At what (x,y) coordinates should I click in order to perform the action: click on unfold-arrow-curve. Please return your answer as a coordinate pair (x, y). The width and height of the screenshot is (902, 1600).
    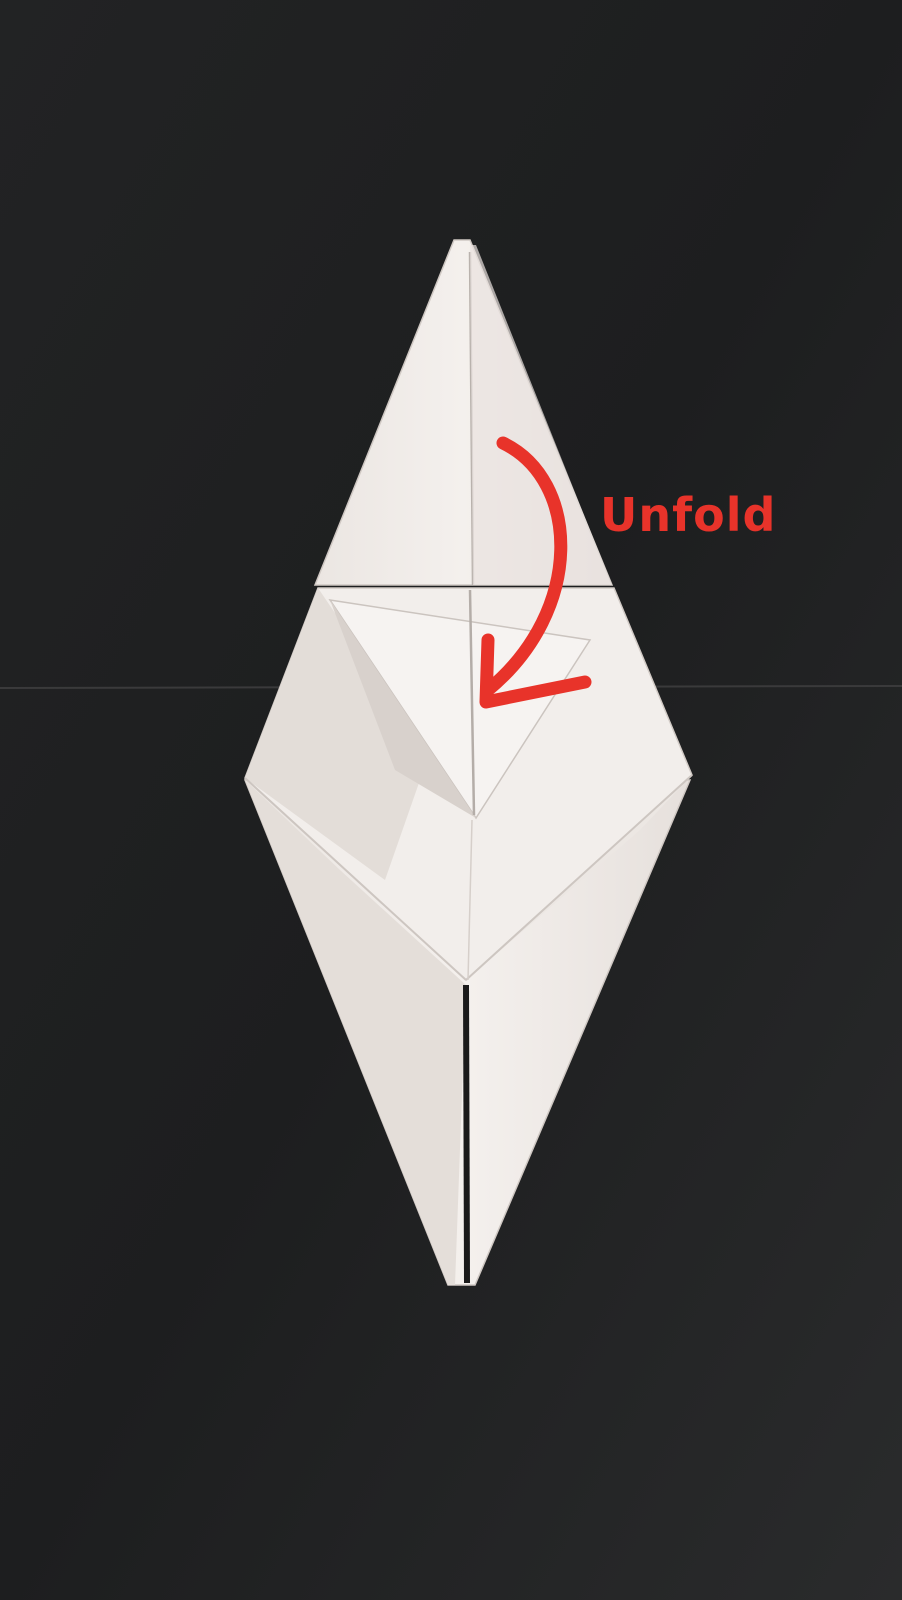
    Looking at the image, I should click on (524, 566).